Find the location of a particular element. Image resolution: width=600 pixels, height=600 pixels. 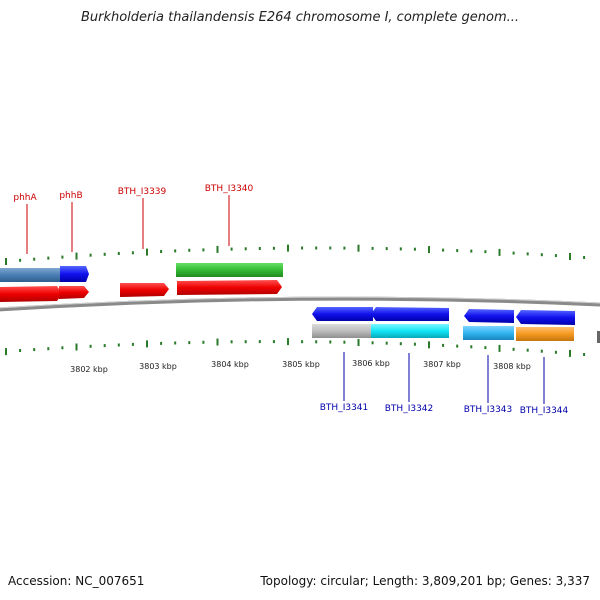

scale-label-3806: 3806 kbp is located at coordinates (371, 363).